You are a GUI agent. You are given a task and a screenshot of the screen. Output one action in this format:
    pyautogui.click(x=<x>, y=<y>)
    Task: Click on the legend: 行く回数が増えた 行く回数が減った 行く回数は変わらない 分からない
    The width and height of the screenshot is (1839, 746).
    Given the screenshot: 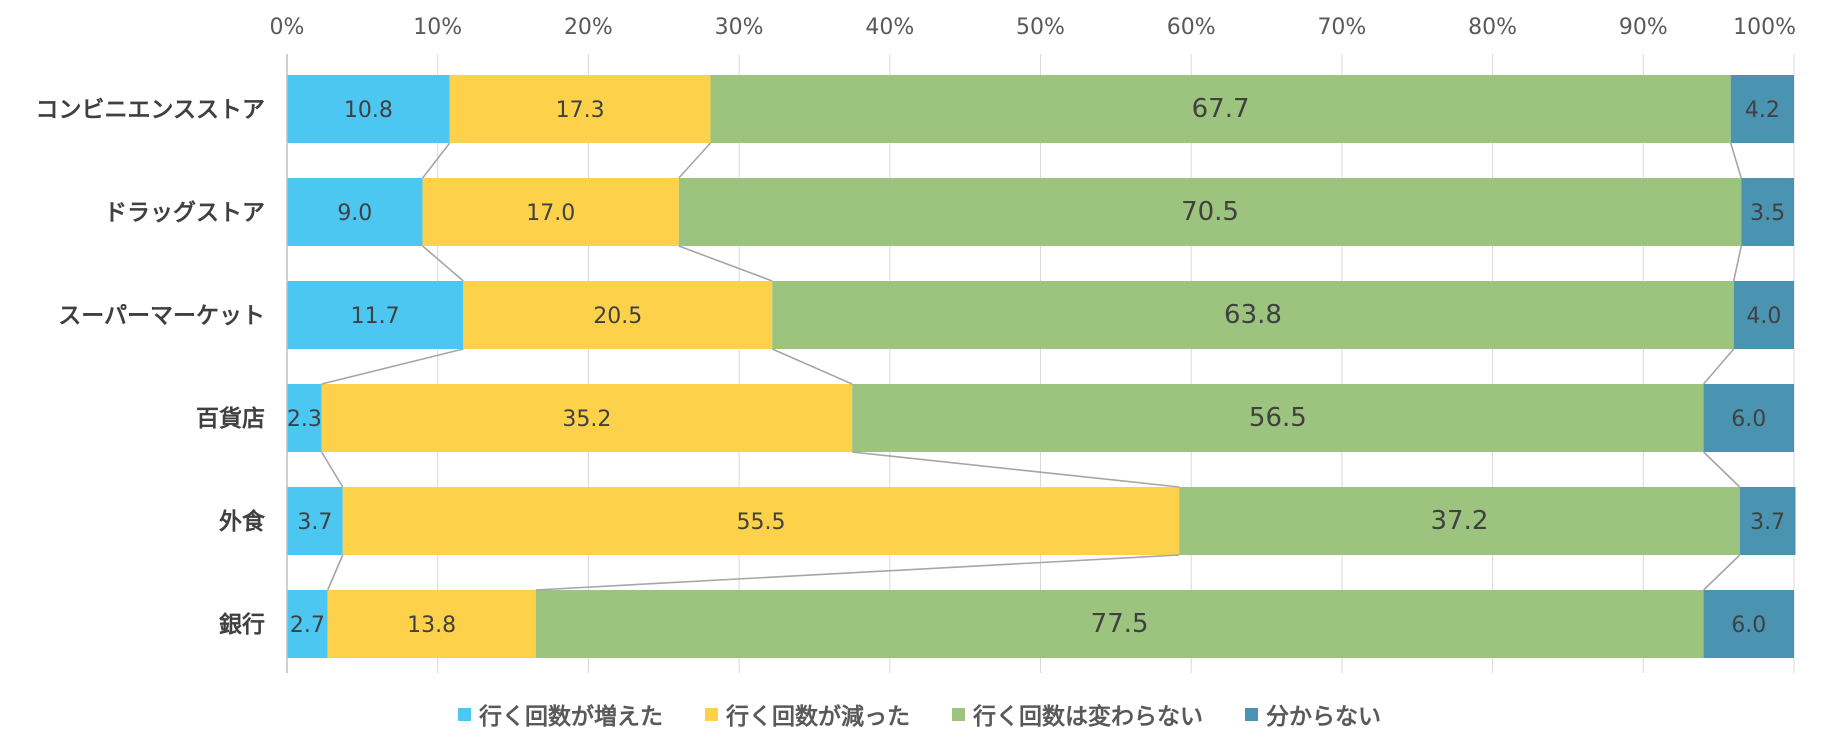 What is the action you would take?
    pyautogui.click(x=919, y=714)
    